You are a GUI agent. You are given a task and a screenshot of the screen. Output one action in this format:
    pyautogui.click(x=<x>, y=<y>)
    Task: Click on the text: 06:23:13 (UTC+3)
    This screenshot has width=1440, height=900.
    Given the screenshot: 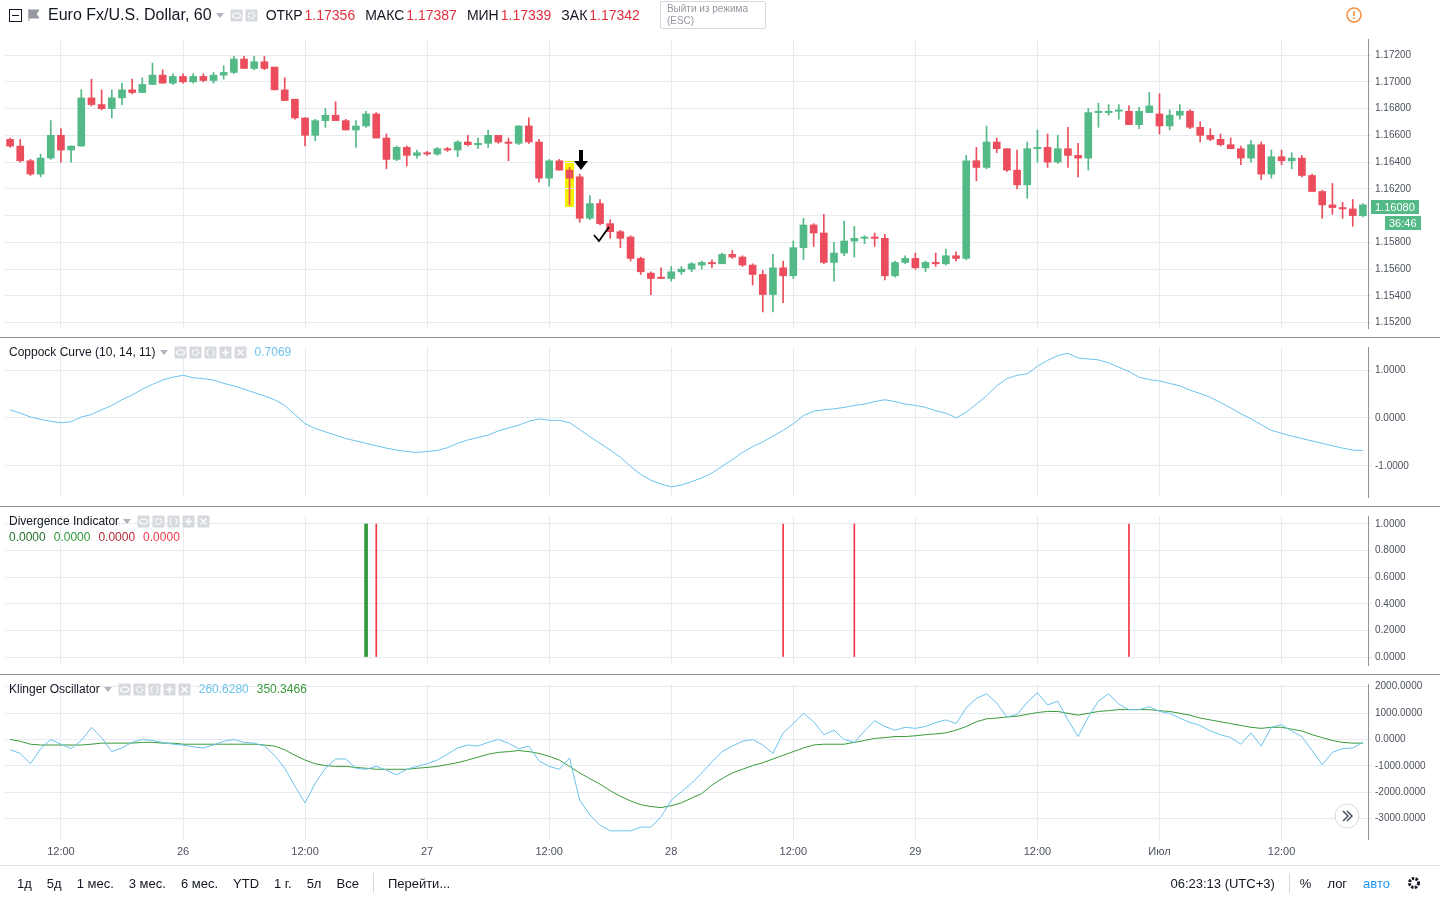 What is the action you would take?
    pyautogui.click(x=1222, y=883)
    